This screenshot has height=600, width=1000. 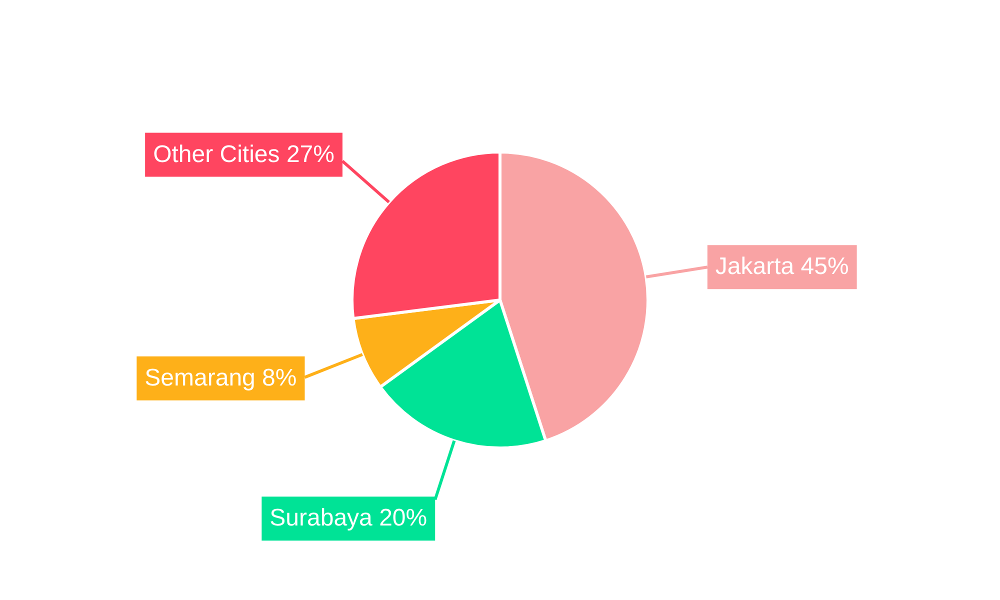 I want to click on slice-label: Other Cities 27%, so click(x=243, y=154).